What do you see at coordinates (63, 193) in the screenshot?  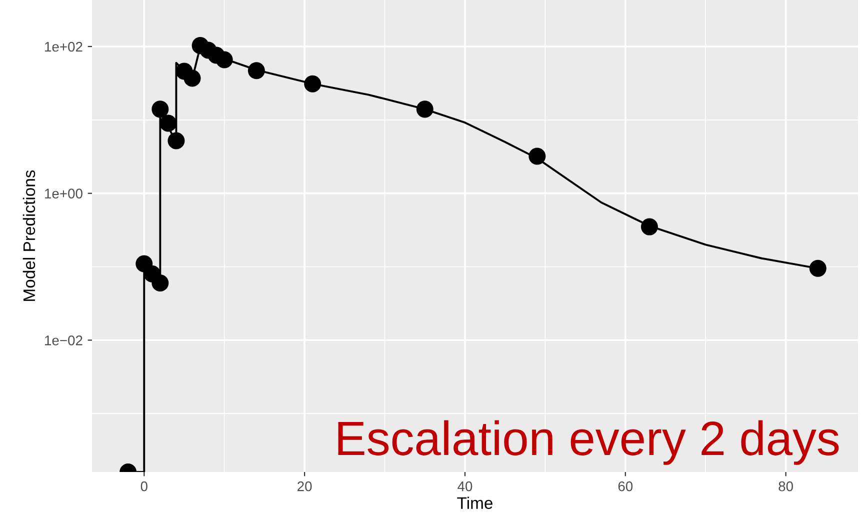 I see `y-tick-label: 1e+00` at bounding box center [63, 193].